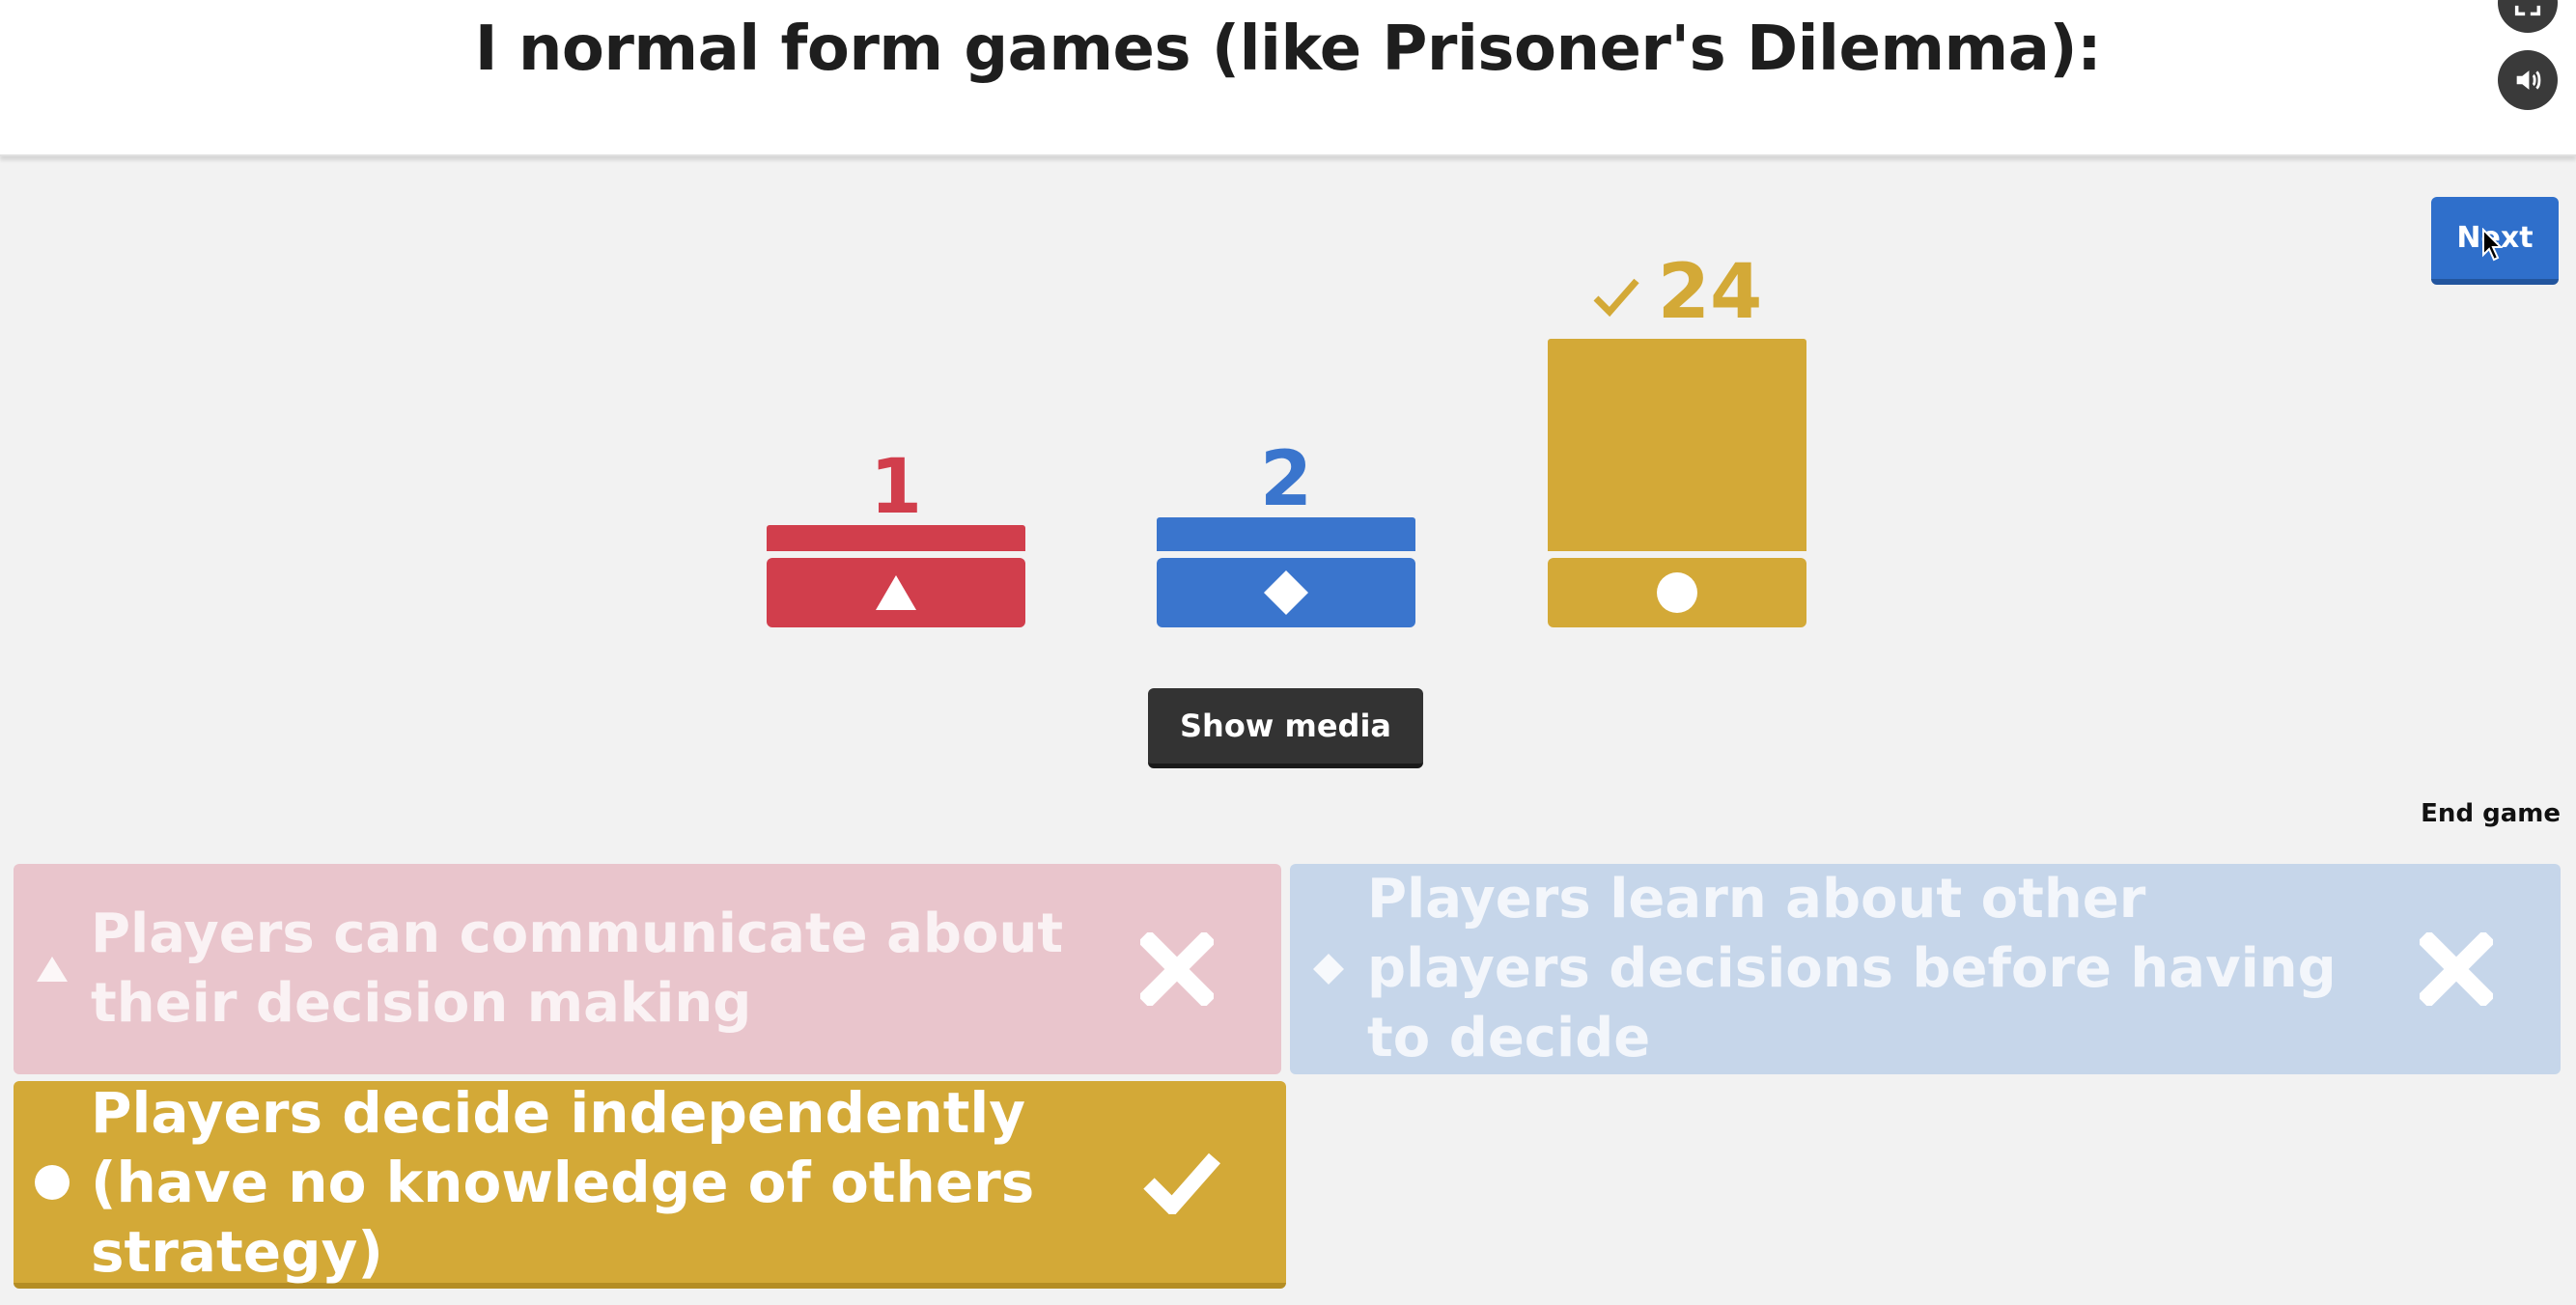 This screenshot has height=1305, width=2576. I want to click on end-game-link: End game, so click(2491, 813).